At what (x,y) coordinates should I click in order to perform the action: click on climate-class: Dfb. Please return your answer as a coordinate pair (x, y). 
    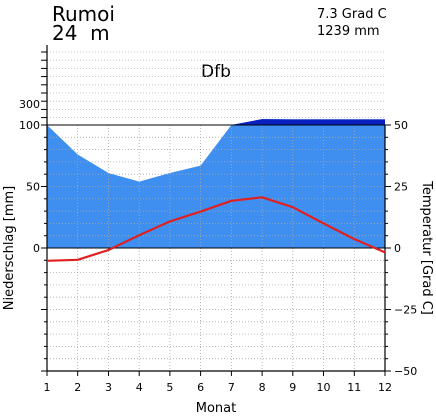
    Looking at the image, I should click on (216, 72).